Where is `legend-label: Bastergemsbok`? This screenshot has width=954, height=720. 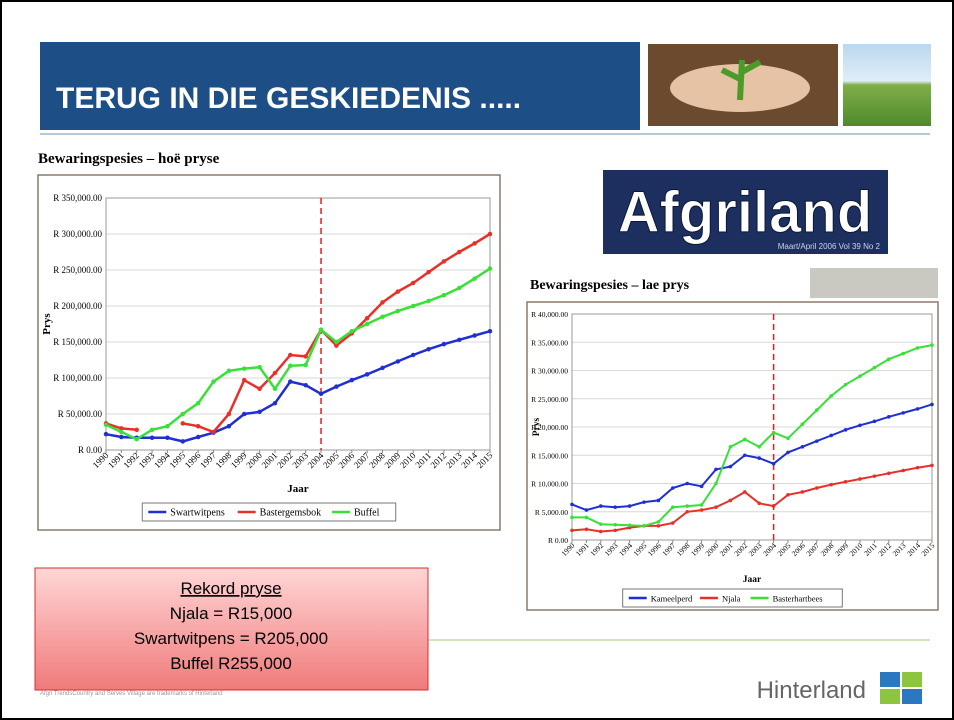
legend-label: Bastergemsbok is located at coordinates (290, 513).